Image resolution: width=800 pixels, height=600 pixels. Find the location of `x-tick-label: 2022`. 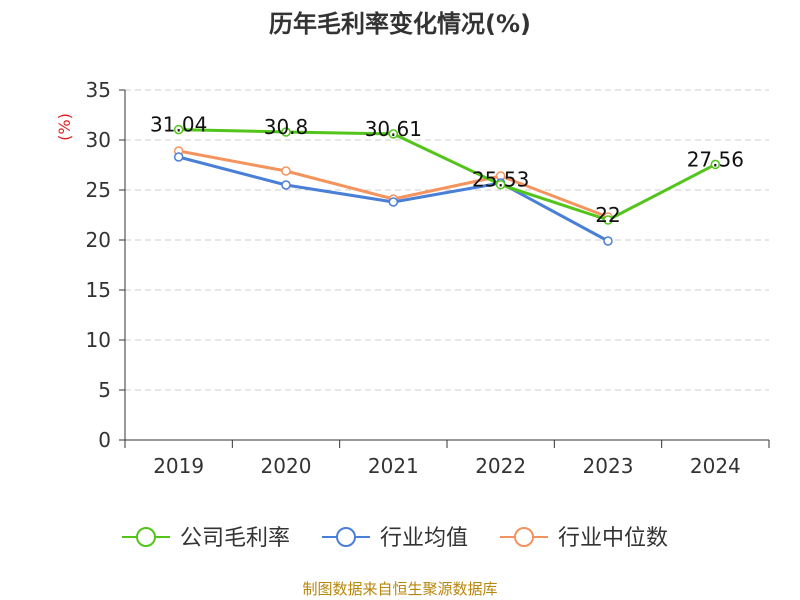

x-tick-label: 2022 is located at coordinates (500, 466).